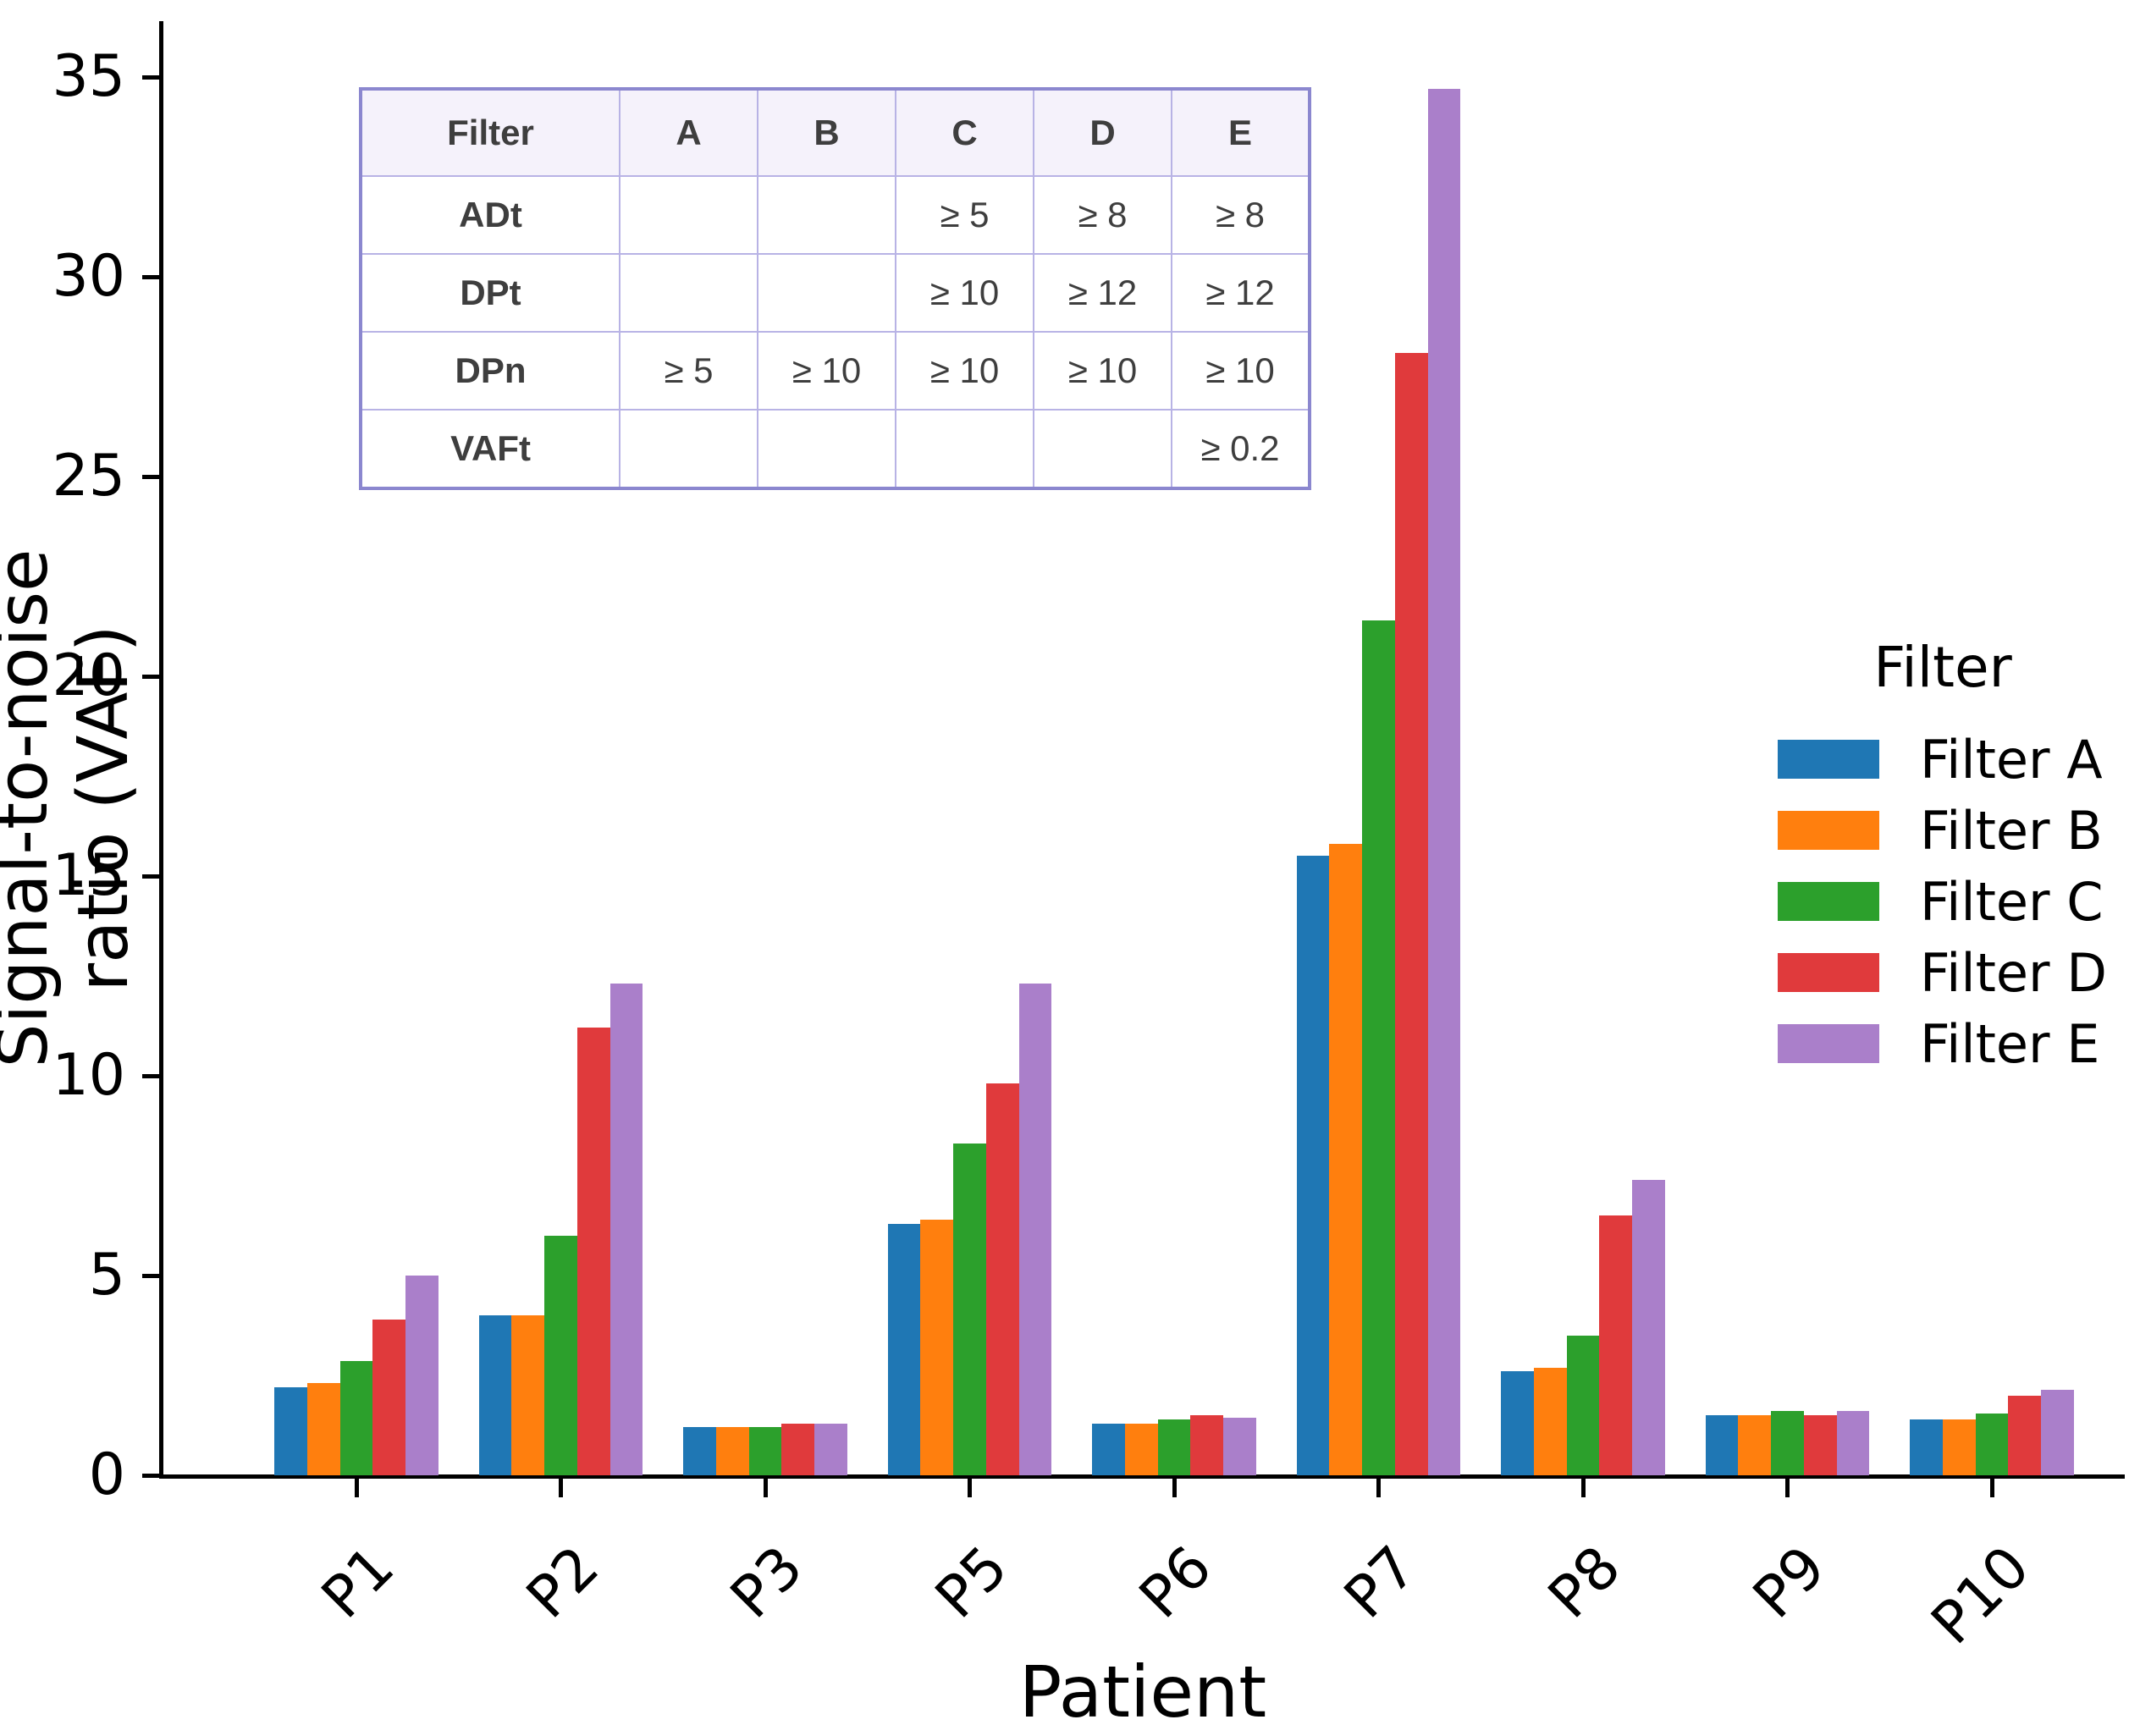 This screenshot has height=1736, width=2129. What do you see at coordinates (1346, 1159) in the screenshot?
I see `bar-p7-filter-b` at bounding box center [1346, 1159].